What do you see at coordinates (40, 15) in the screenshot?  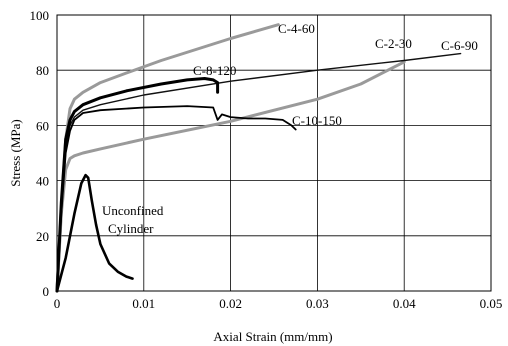 I see `y-tick-label: 100` at bounding box center [40, 15].